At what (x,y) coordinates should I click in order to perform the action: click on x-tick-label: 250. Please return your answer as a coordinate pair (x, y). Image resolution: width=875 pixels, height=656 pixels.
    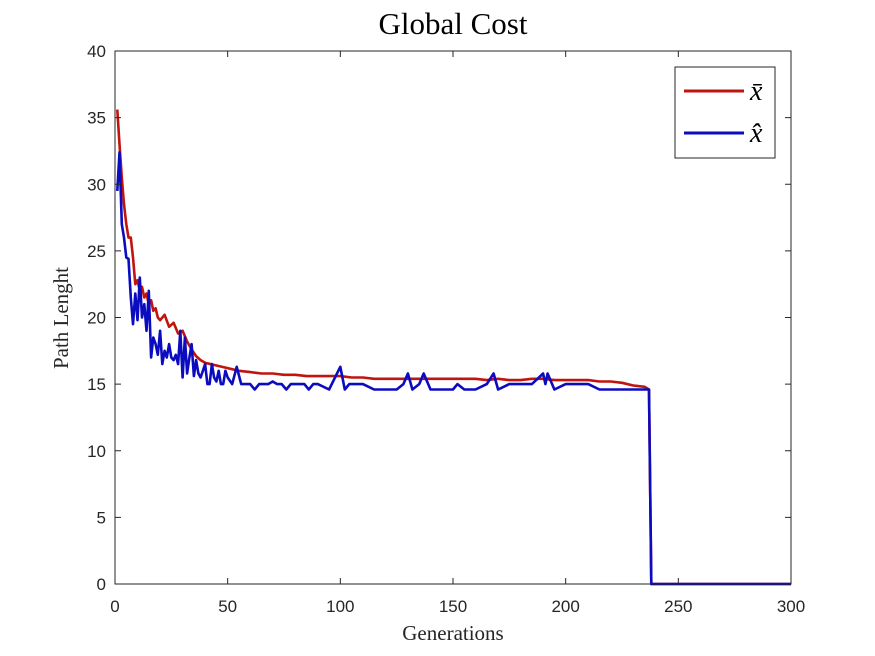
    Looking at the image, I should click on (678, 606).